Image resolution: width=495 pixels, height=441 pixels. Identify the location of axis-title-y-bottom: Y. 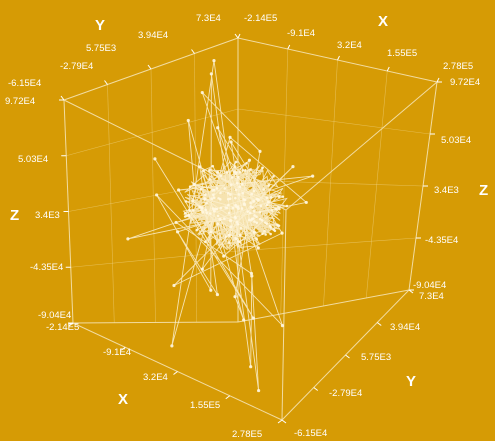
(411, 381).